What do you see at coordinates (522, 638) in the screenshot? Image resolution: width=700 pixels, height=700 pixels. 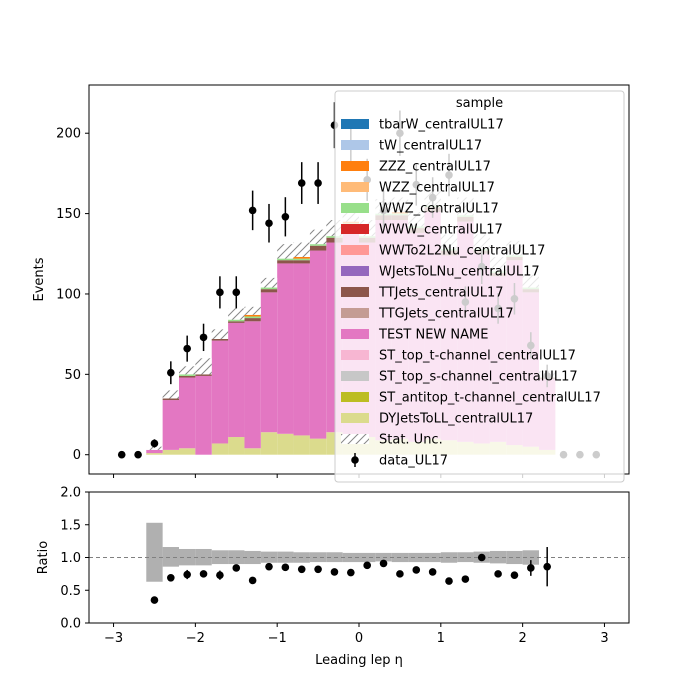 I see `ratio-x-tick-label-5: 2` at bounding box center [522, 638].